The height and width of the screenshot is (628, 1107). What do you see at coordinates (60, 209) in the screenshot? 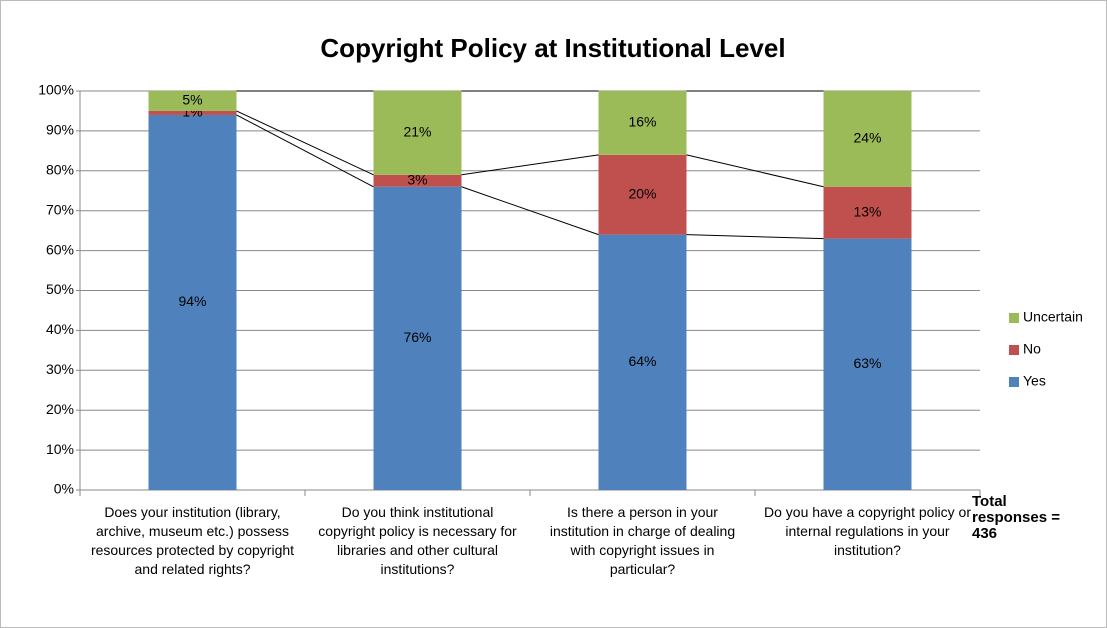
I see `y-tick-label: 70%` at bounding box center [60, 209].